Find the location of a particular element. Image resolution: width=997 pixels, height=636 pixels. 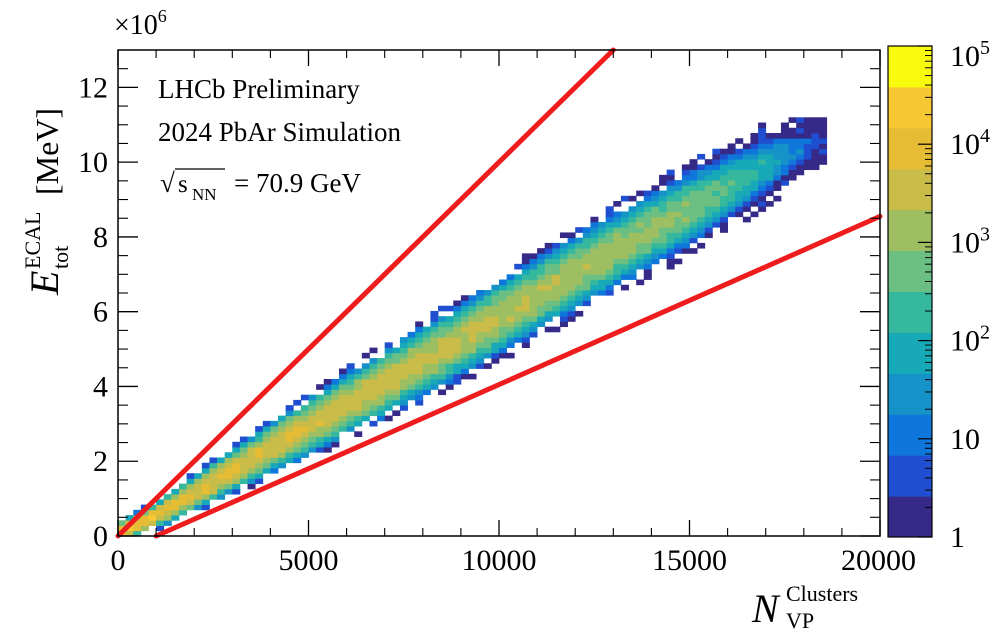

x-label-sup: Clusters is located at coordinates (822, 593).